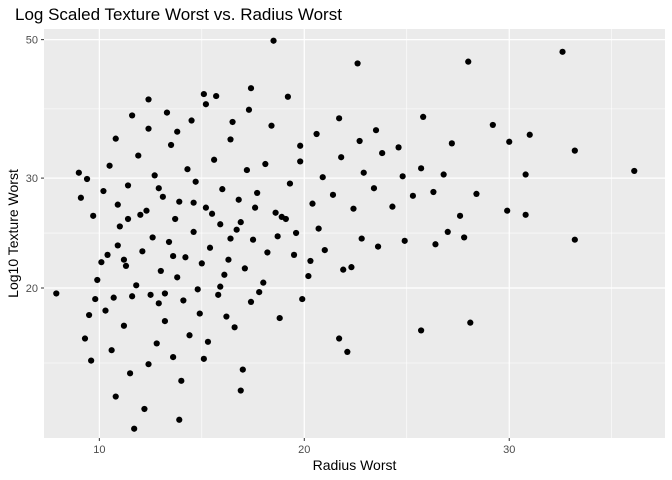 Image resolution: width=672 pixels, height=480 pixels. I want to click on x-tick-label: 30, so click(509, 450).